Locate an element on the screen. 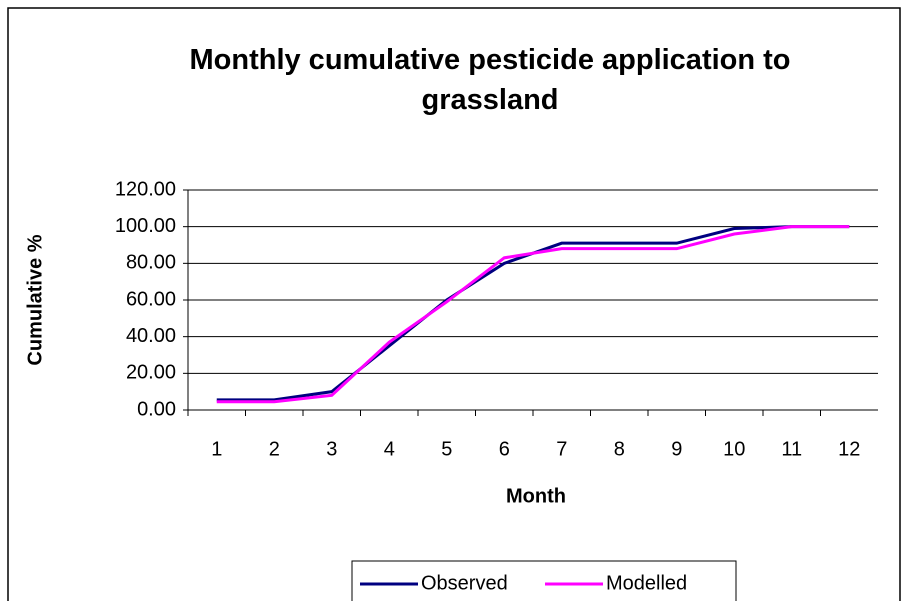  x-tick-label: 6 is located at coordinates (504, 449).